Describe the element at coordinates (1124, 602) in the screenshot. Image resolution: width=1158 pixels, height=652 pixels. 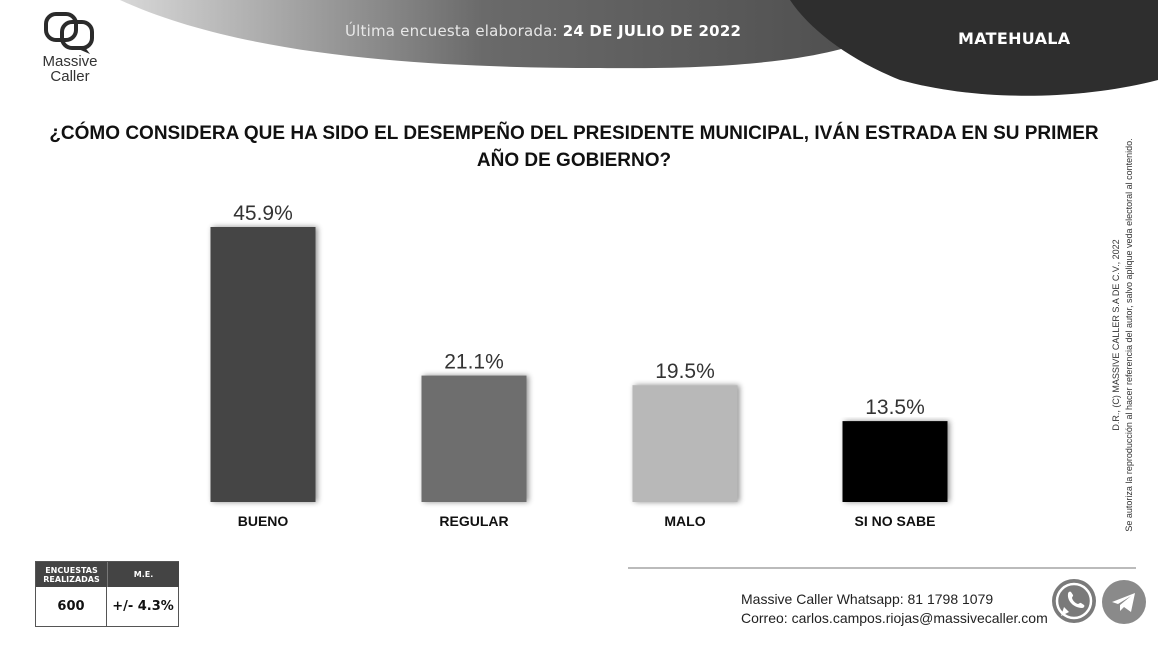
I see `telegram-icon` at that location.